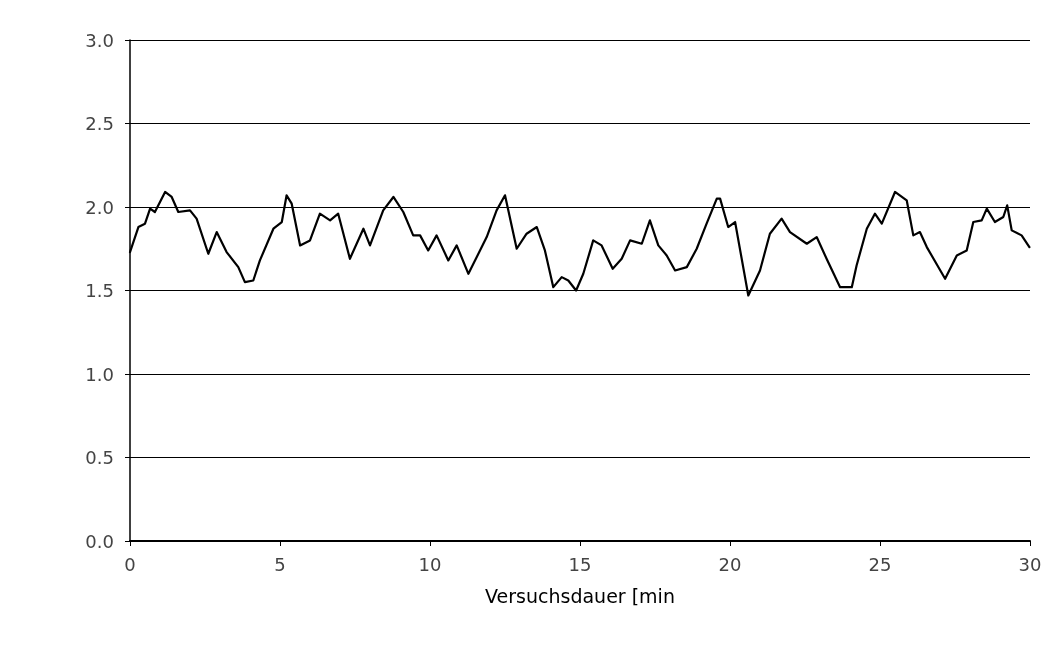  What do you see at coordinates (280, 564) in the screenshot?
I see `x-tick-label: 5` at bounding box center [280, 564].